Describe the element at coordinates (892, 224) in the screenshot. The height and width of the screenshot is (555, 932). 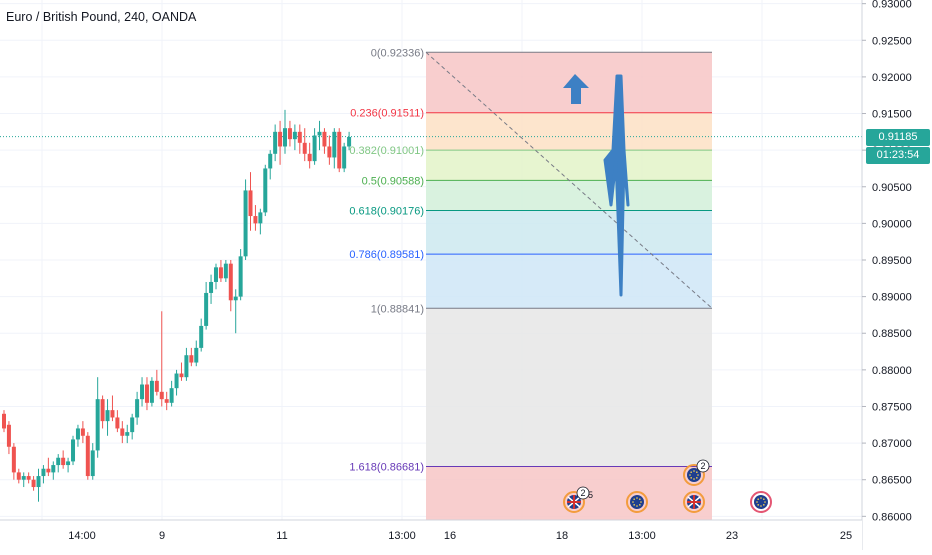
I see `price-axis-label: 0.90000` at that location.